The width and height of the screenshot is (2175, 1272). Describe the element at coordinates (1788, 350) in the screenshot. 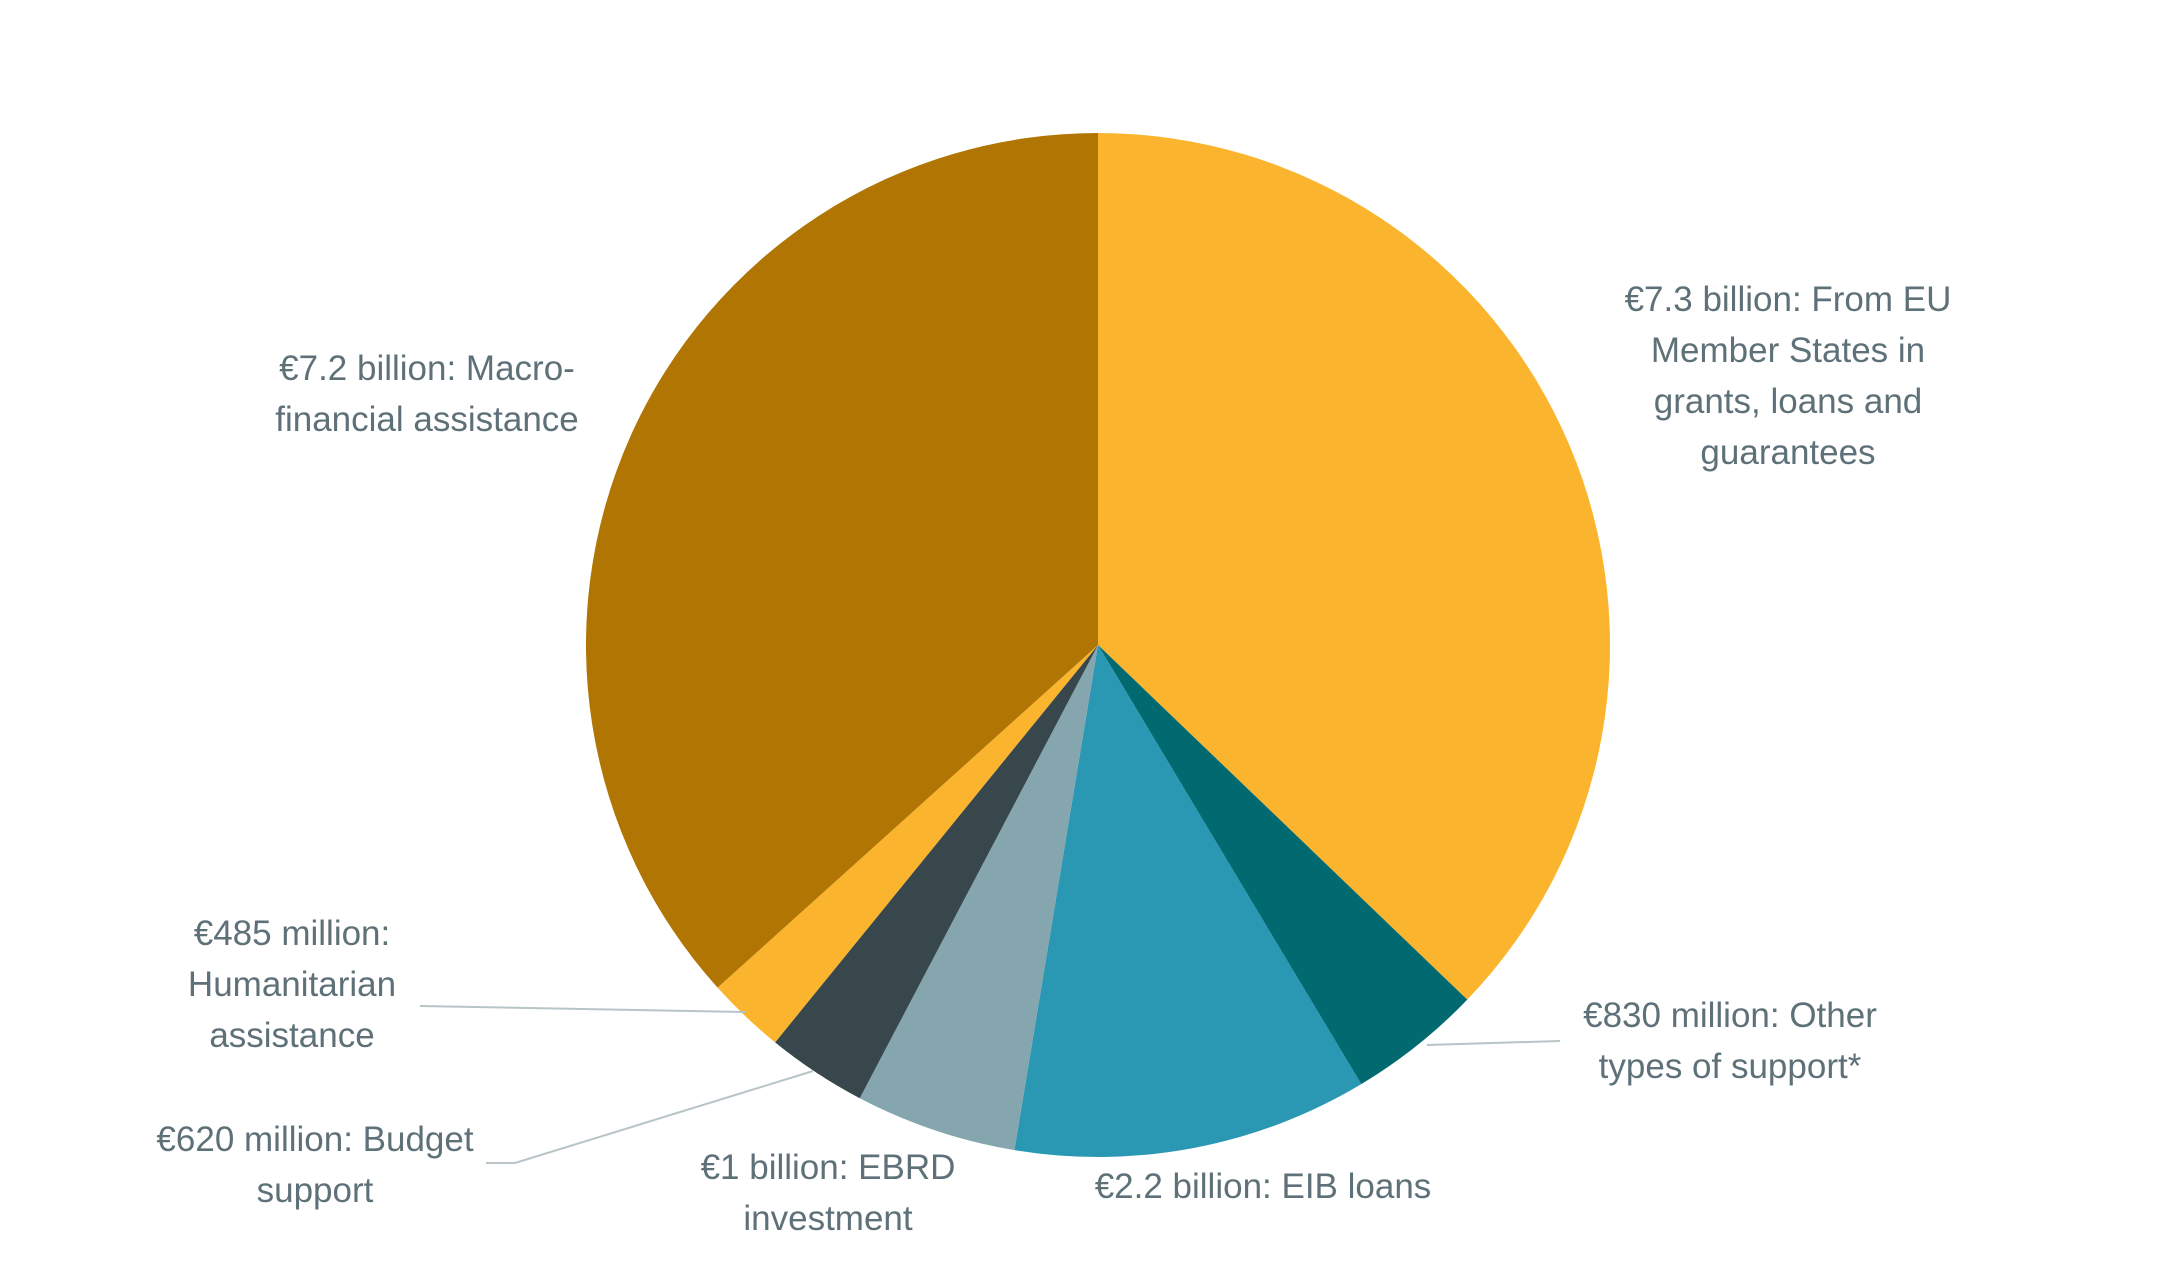

I see `slice-label-line: Member States in` at that location.